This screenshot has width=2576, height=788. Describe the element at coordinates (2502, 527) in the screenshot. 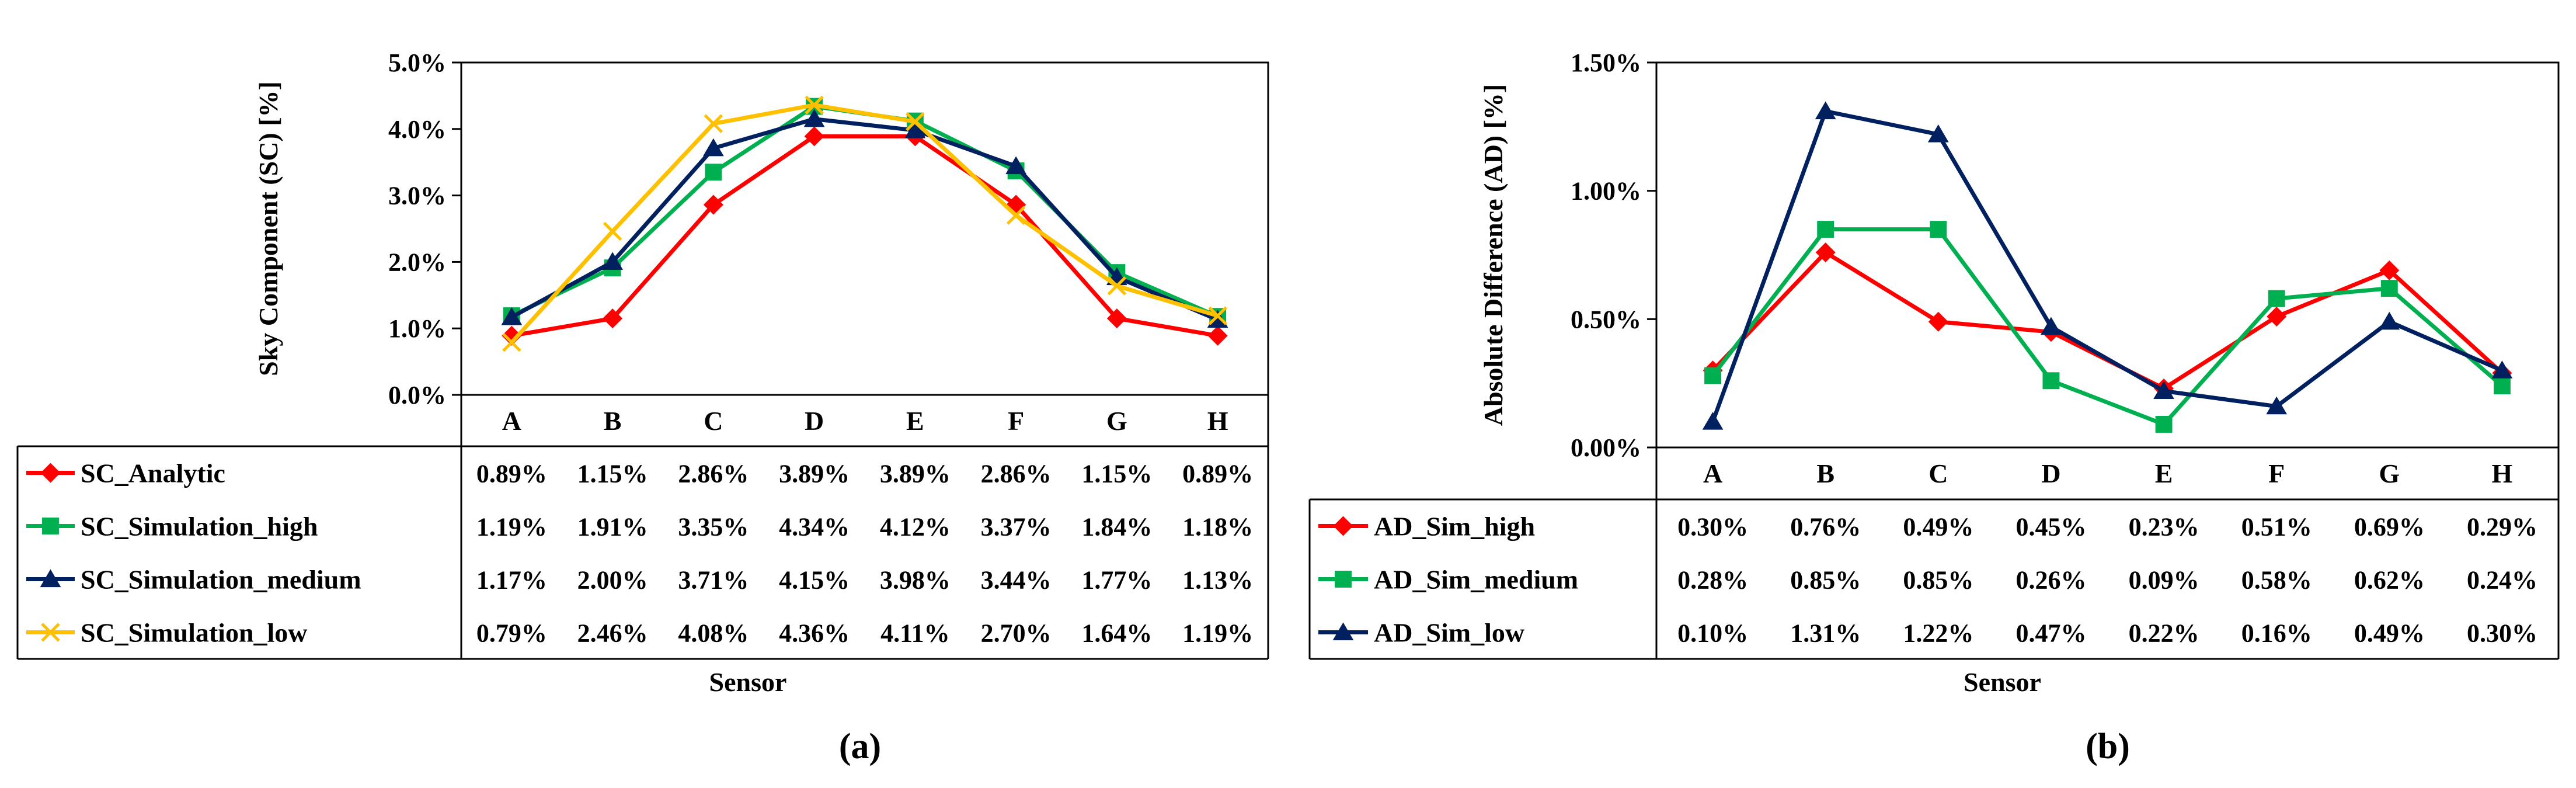

I see `table-cell-value: 0.29%` at that location.